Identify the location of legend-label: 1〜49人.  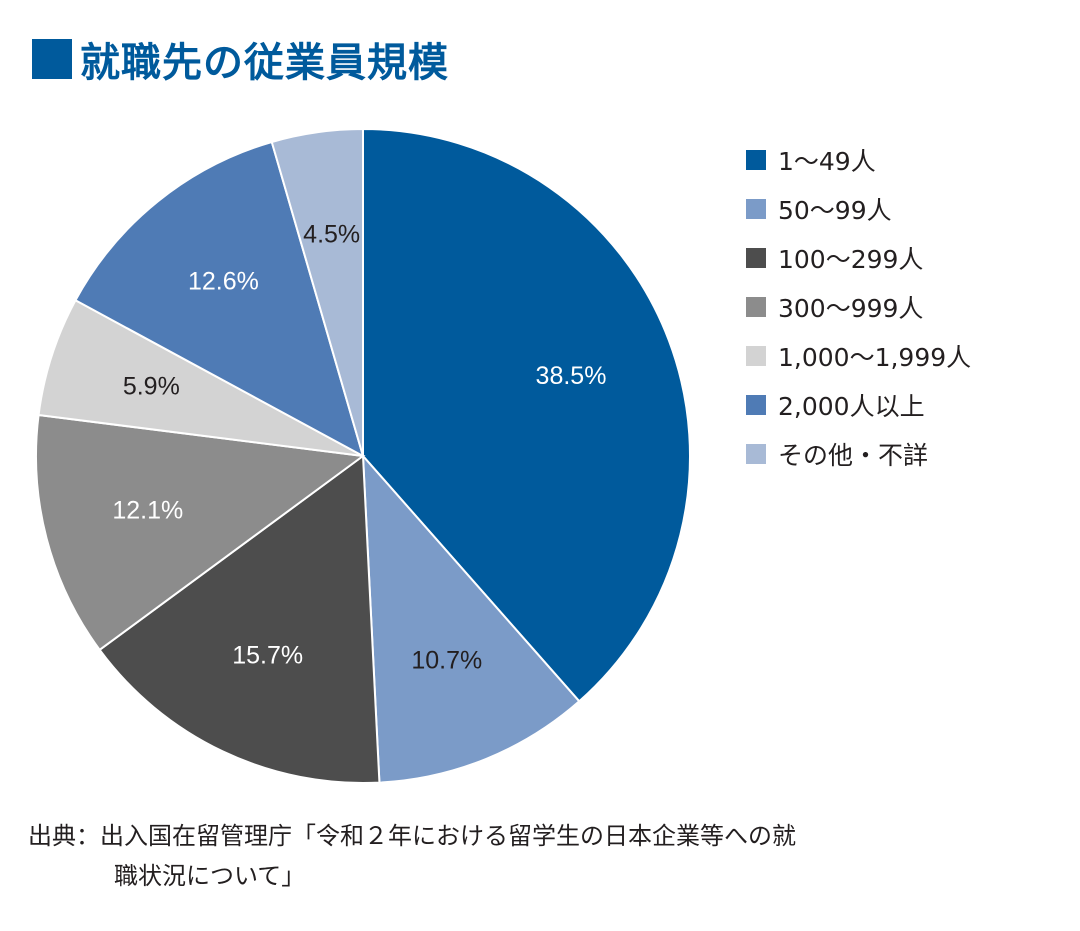
(827, 161).